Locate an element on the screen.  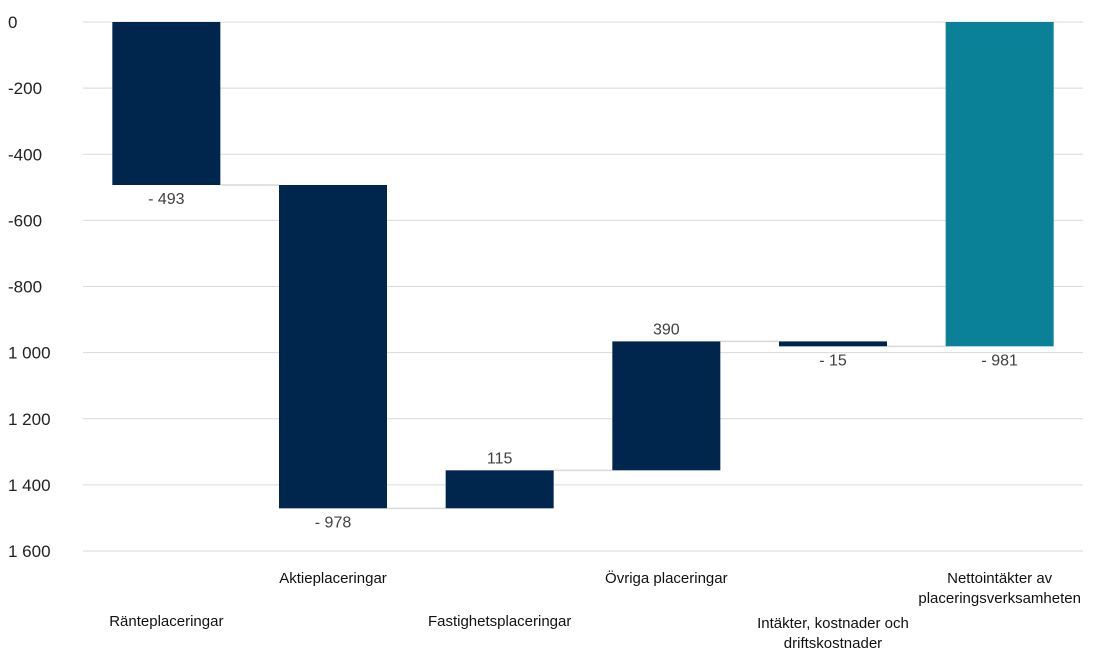
x-category-label: Fastighetsplaceringar is located at coordinates (499, 621).